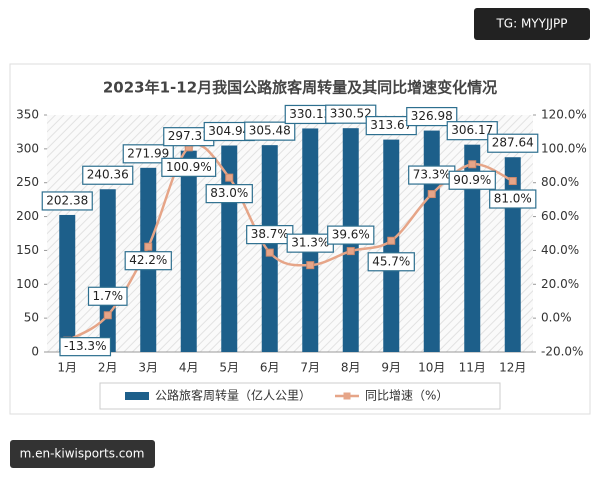 The image size is (600, 480). I want to click on data-label: 38.7%, so click(270, 234).